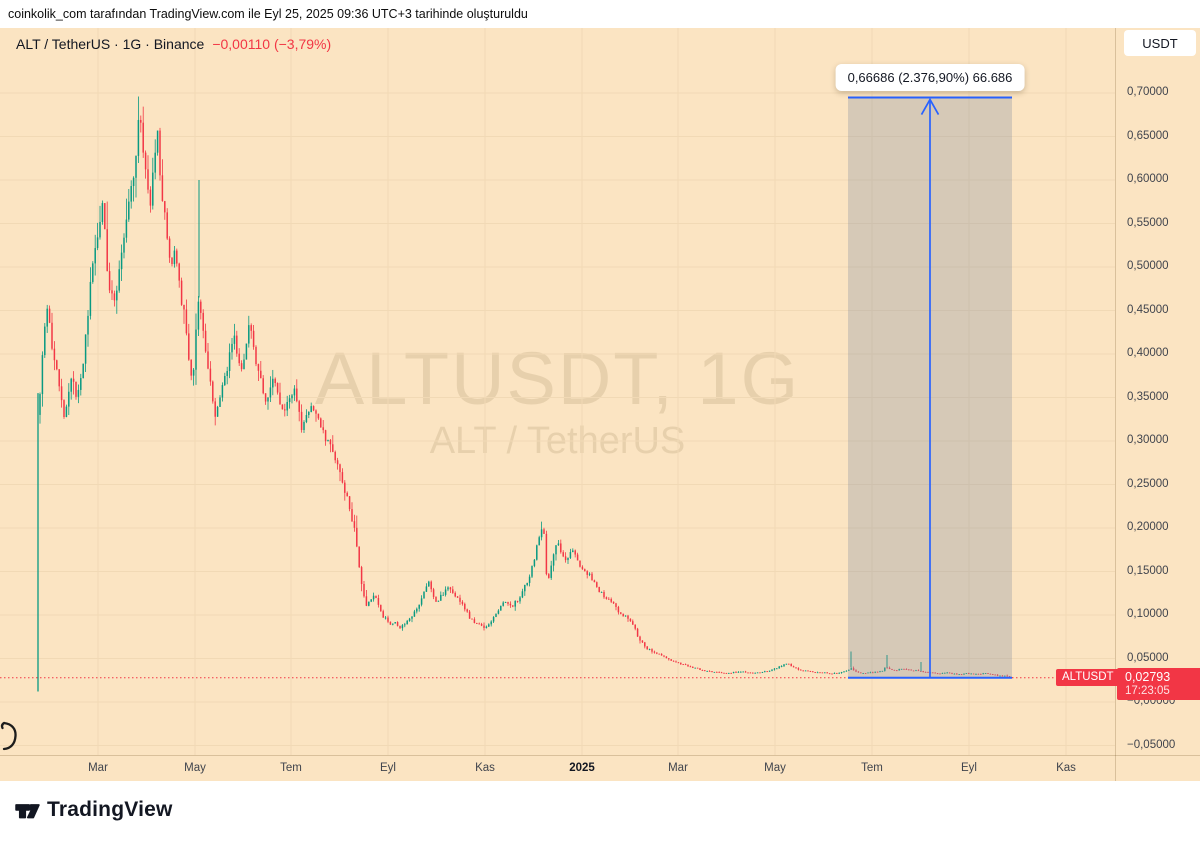 This screenshot has height=841, width=1200. What do you see at coordinates (1148, 396) in the screenshot?
I see `price-tick-label: 0,35000` at bounding box center [1148, 396].